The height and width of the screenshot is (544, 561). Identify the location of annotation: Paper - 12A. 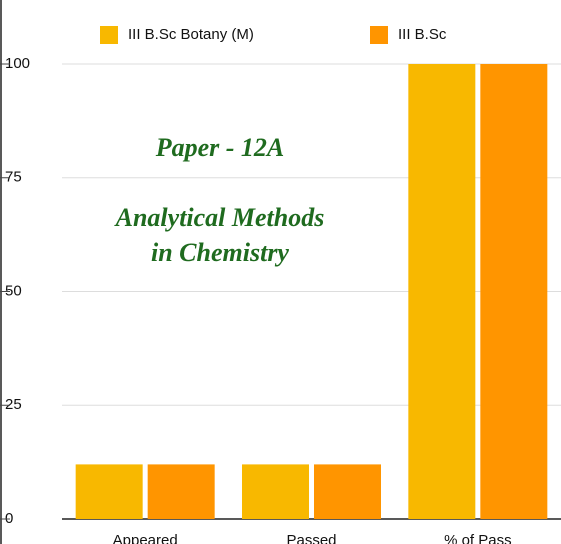
(220, 147).